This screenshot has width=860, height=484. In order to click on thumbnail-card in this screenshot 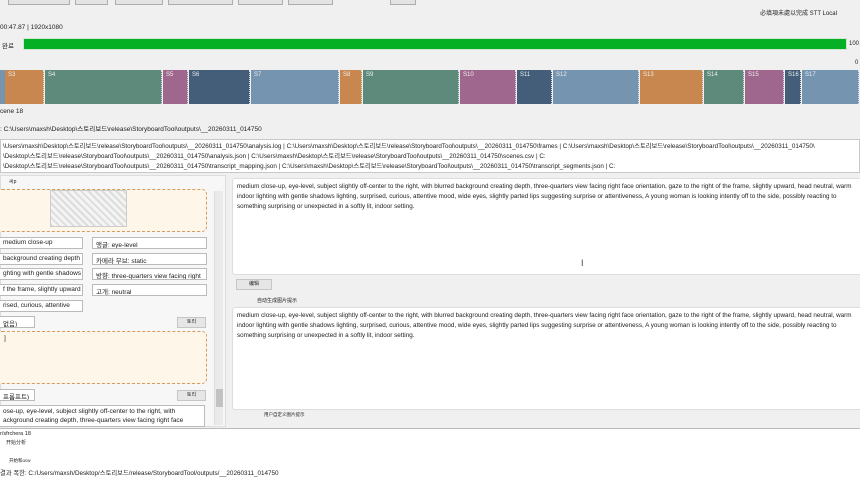, I will do `click(103, 210)`.